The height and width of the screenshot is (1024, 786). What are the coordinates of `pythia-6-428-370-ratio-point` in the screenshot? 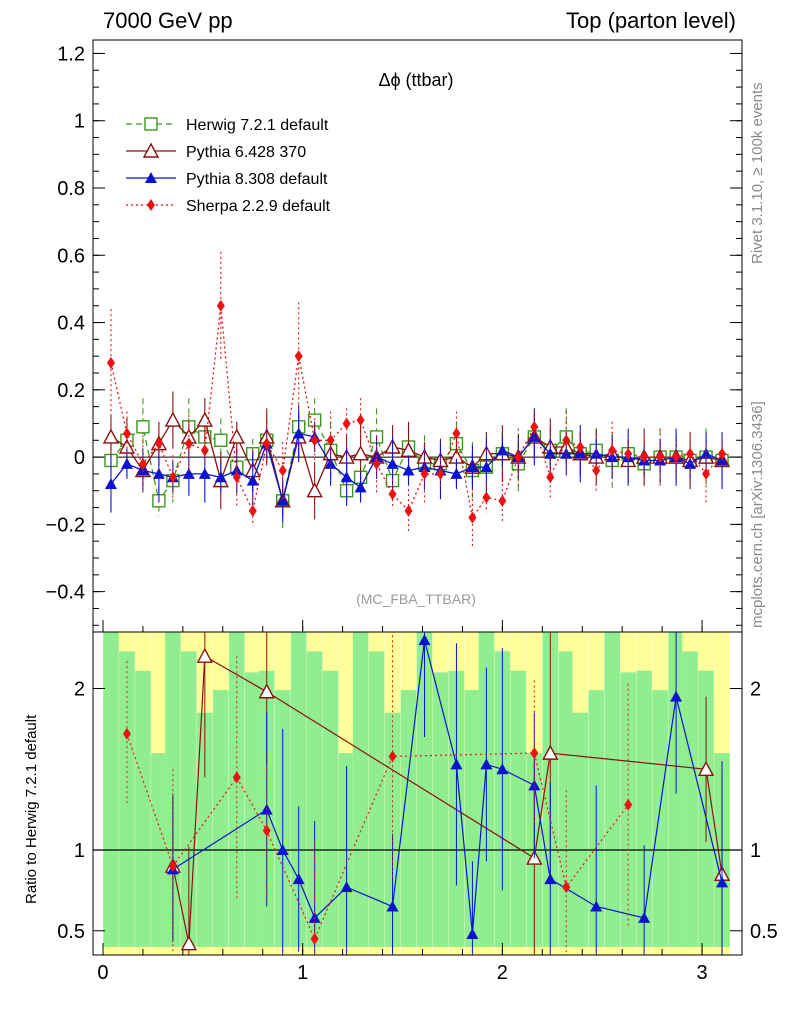 It's located at (266, 691).